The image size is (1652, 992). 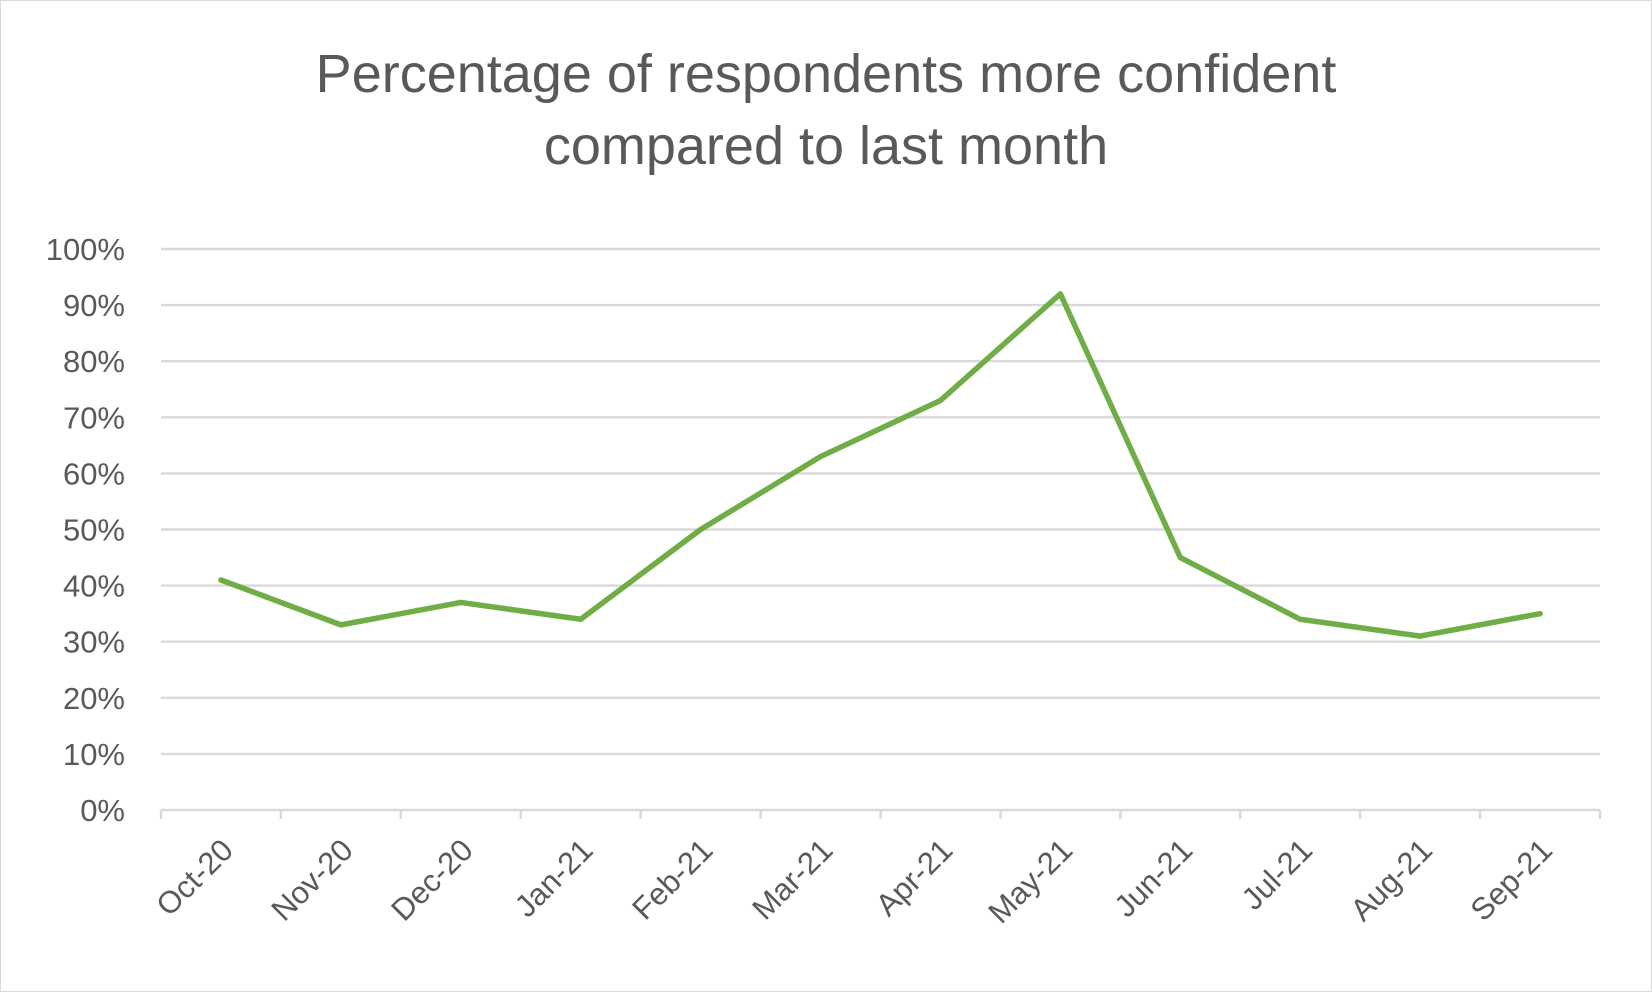 I want to click on y-tick-label: 70%, so click(x=94, y=417).